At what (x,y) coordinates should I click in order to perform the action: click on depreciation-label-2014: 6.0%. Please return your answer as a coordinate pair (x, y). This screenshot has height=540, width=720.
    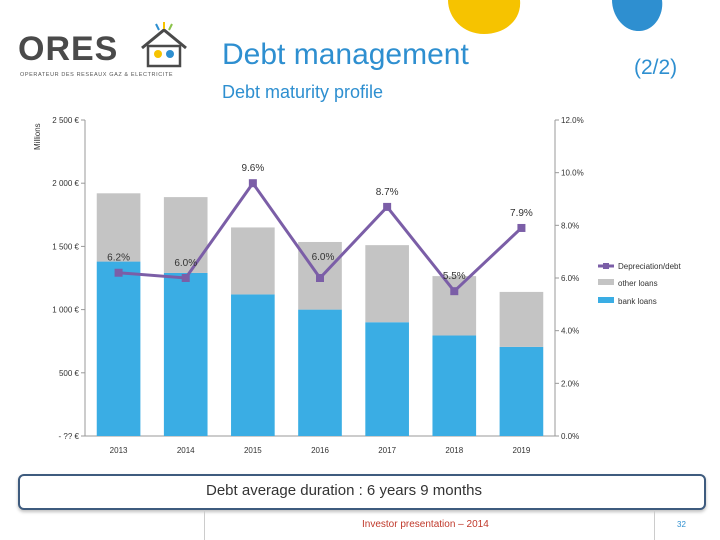
    Looking at the image, I should click on (185, 263).